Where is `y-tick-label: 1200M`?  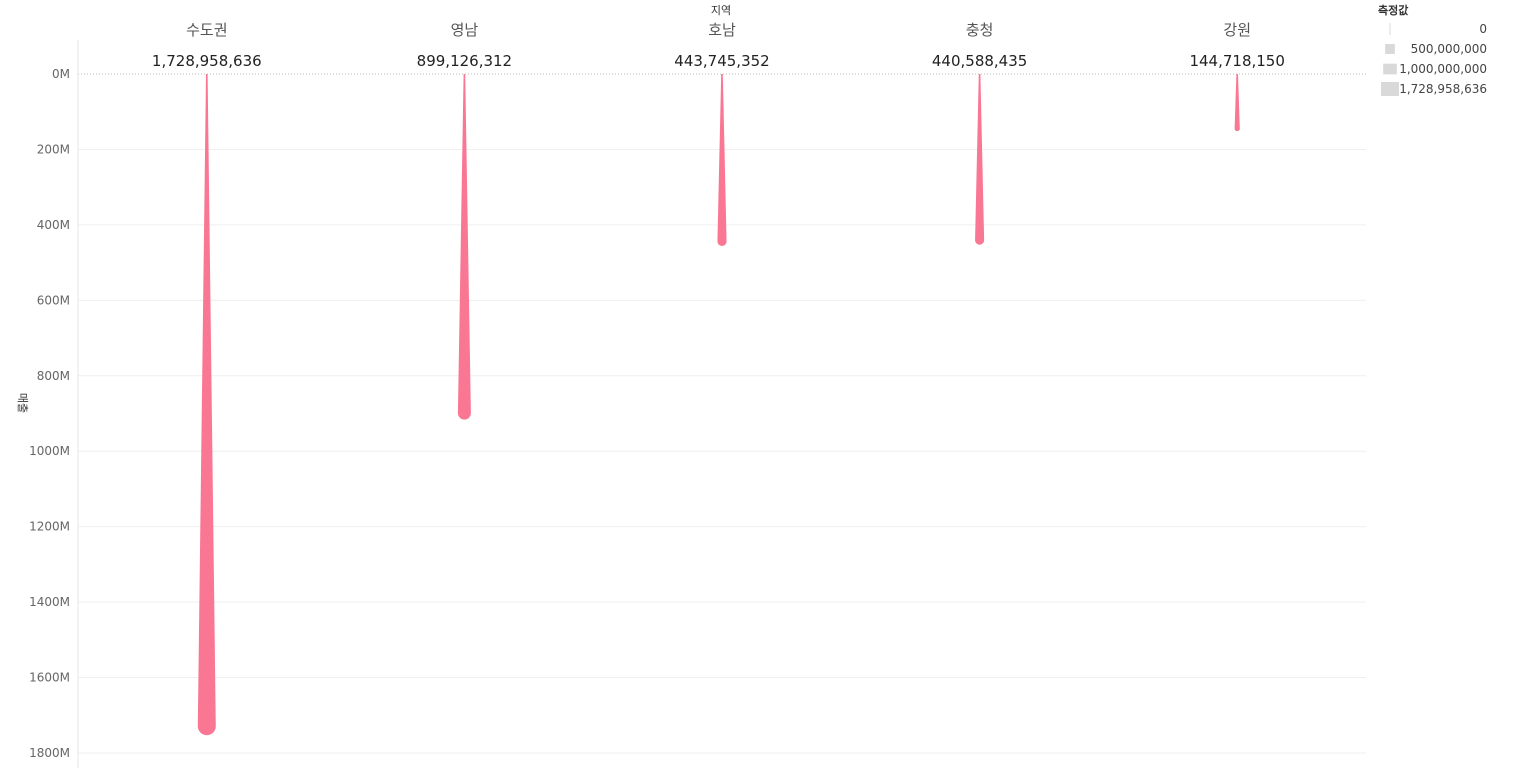 y-tick-label: 1200M is located at coordinates (49, 527).